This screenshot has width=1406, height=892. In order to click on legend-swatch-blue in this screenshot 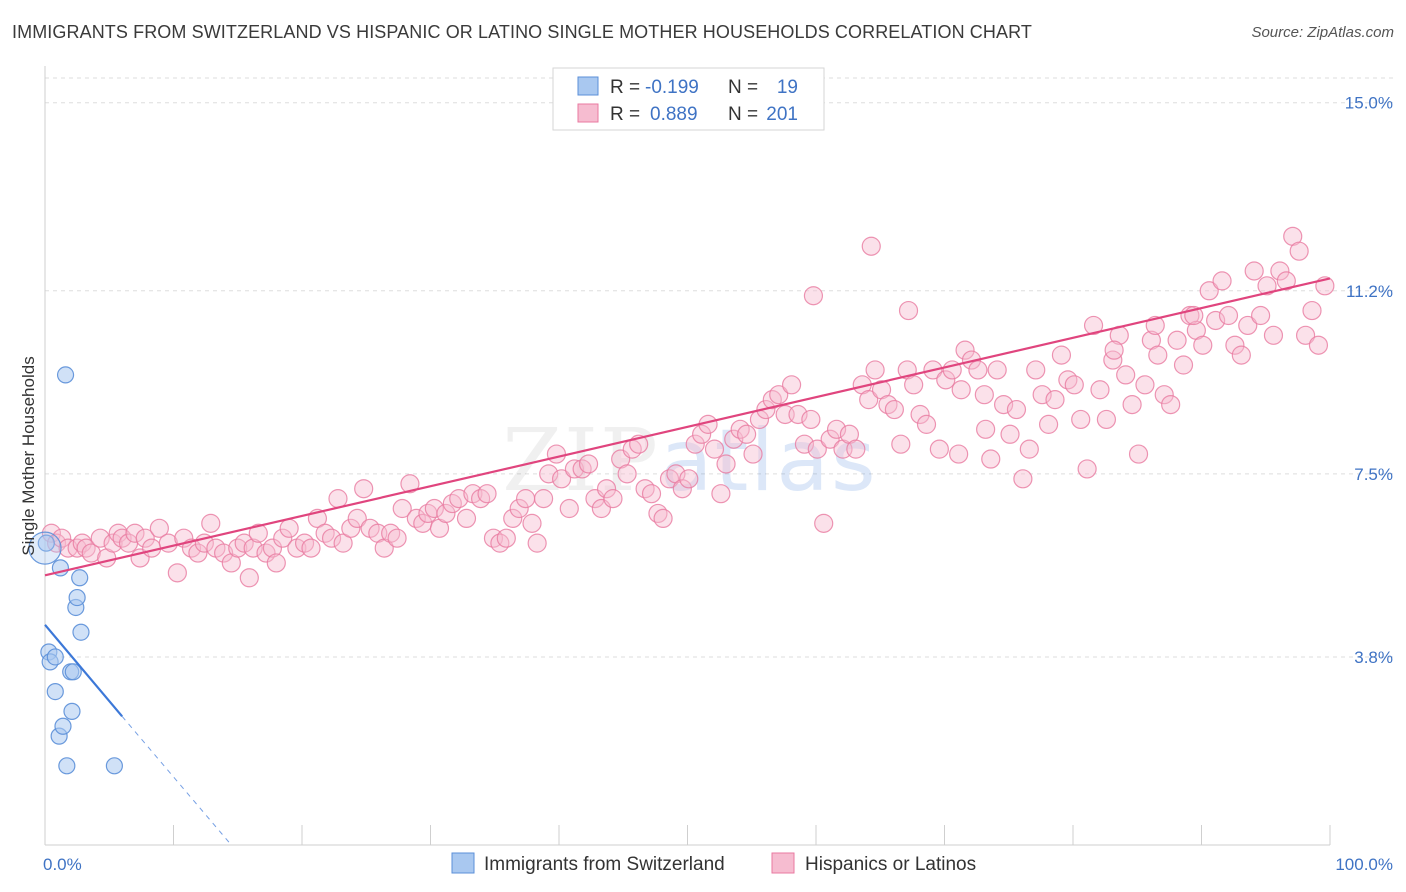, I will do `click(588, 86)`.